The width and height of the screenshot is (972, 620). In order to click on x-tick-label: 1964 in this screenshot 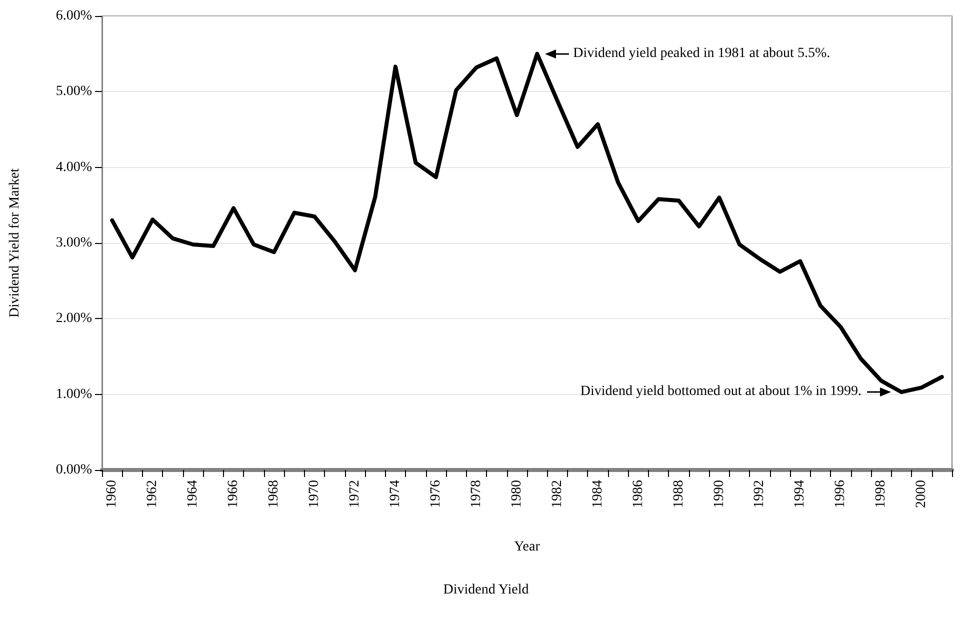, I will do `click(193, 494)`.